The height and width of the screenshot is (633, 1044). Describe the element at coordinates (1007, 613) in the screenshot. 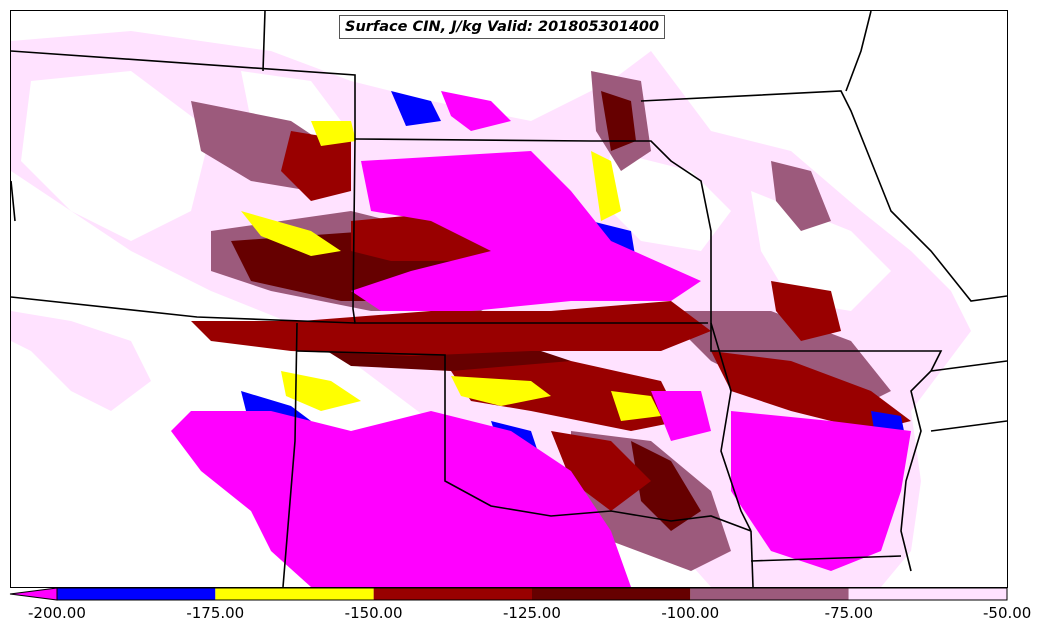

I see `colorbar-tick-label: -50.00` at that location.